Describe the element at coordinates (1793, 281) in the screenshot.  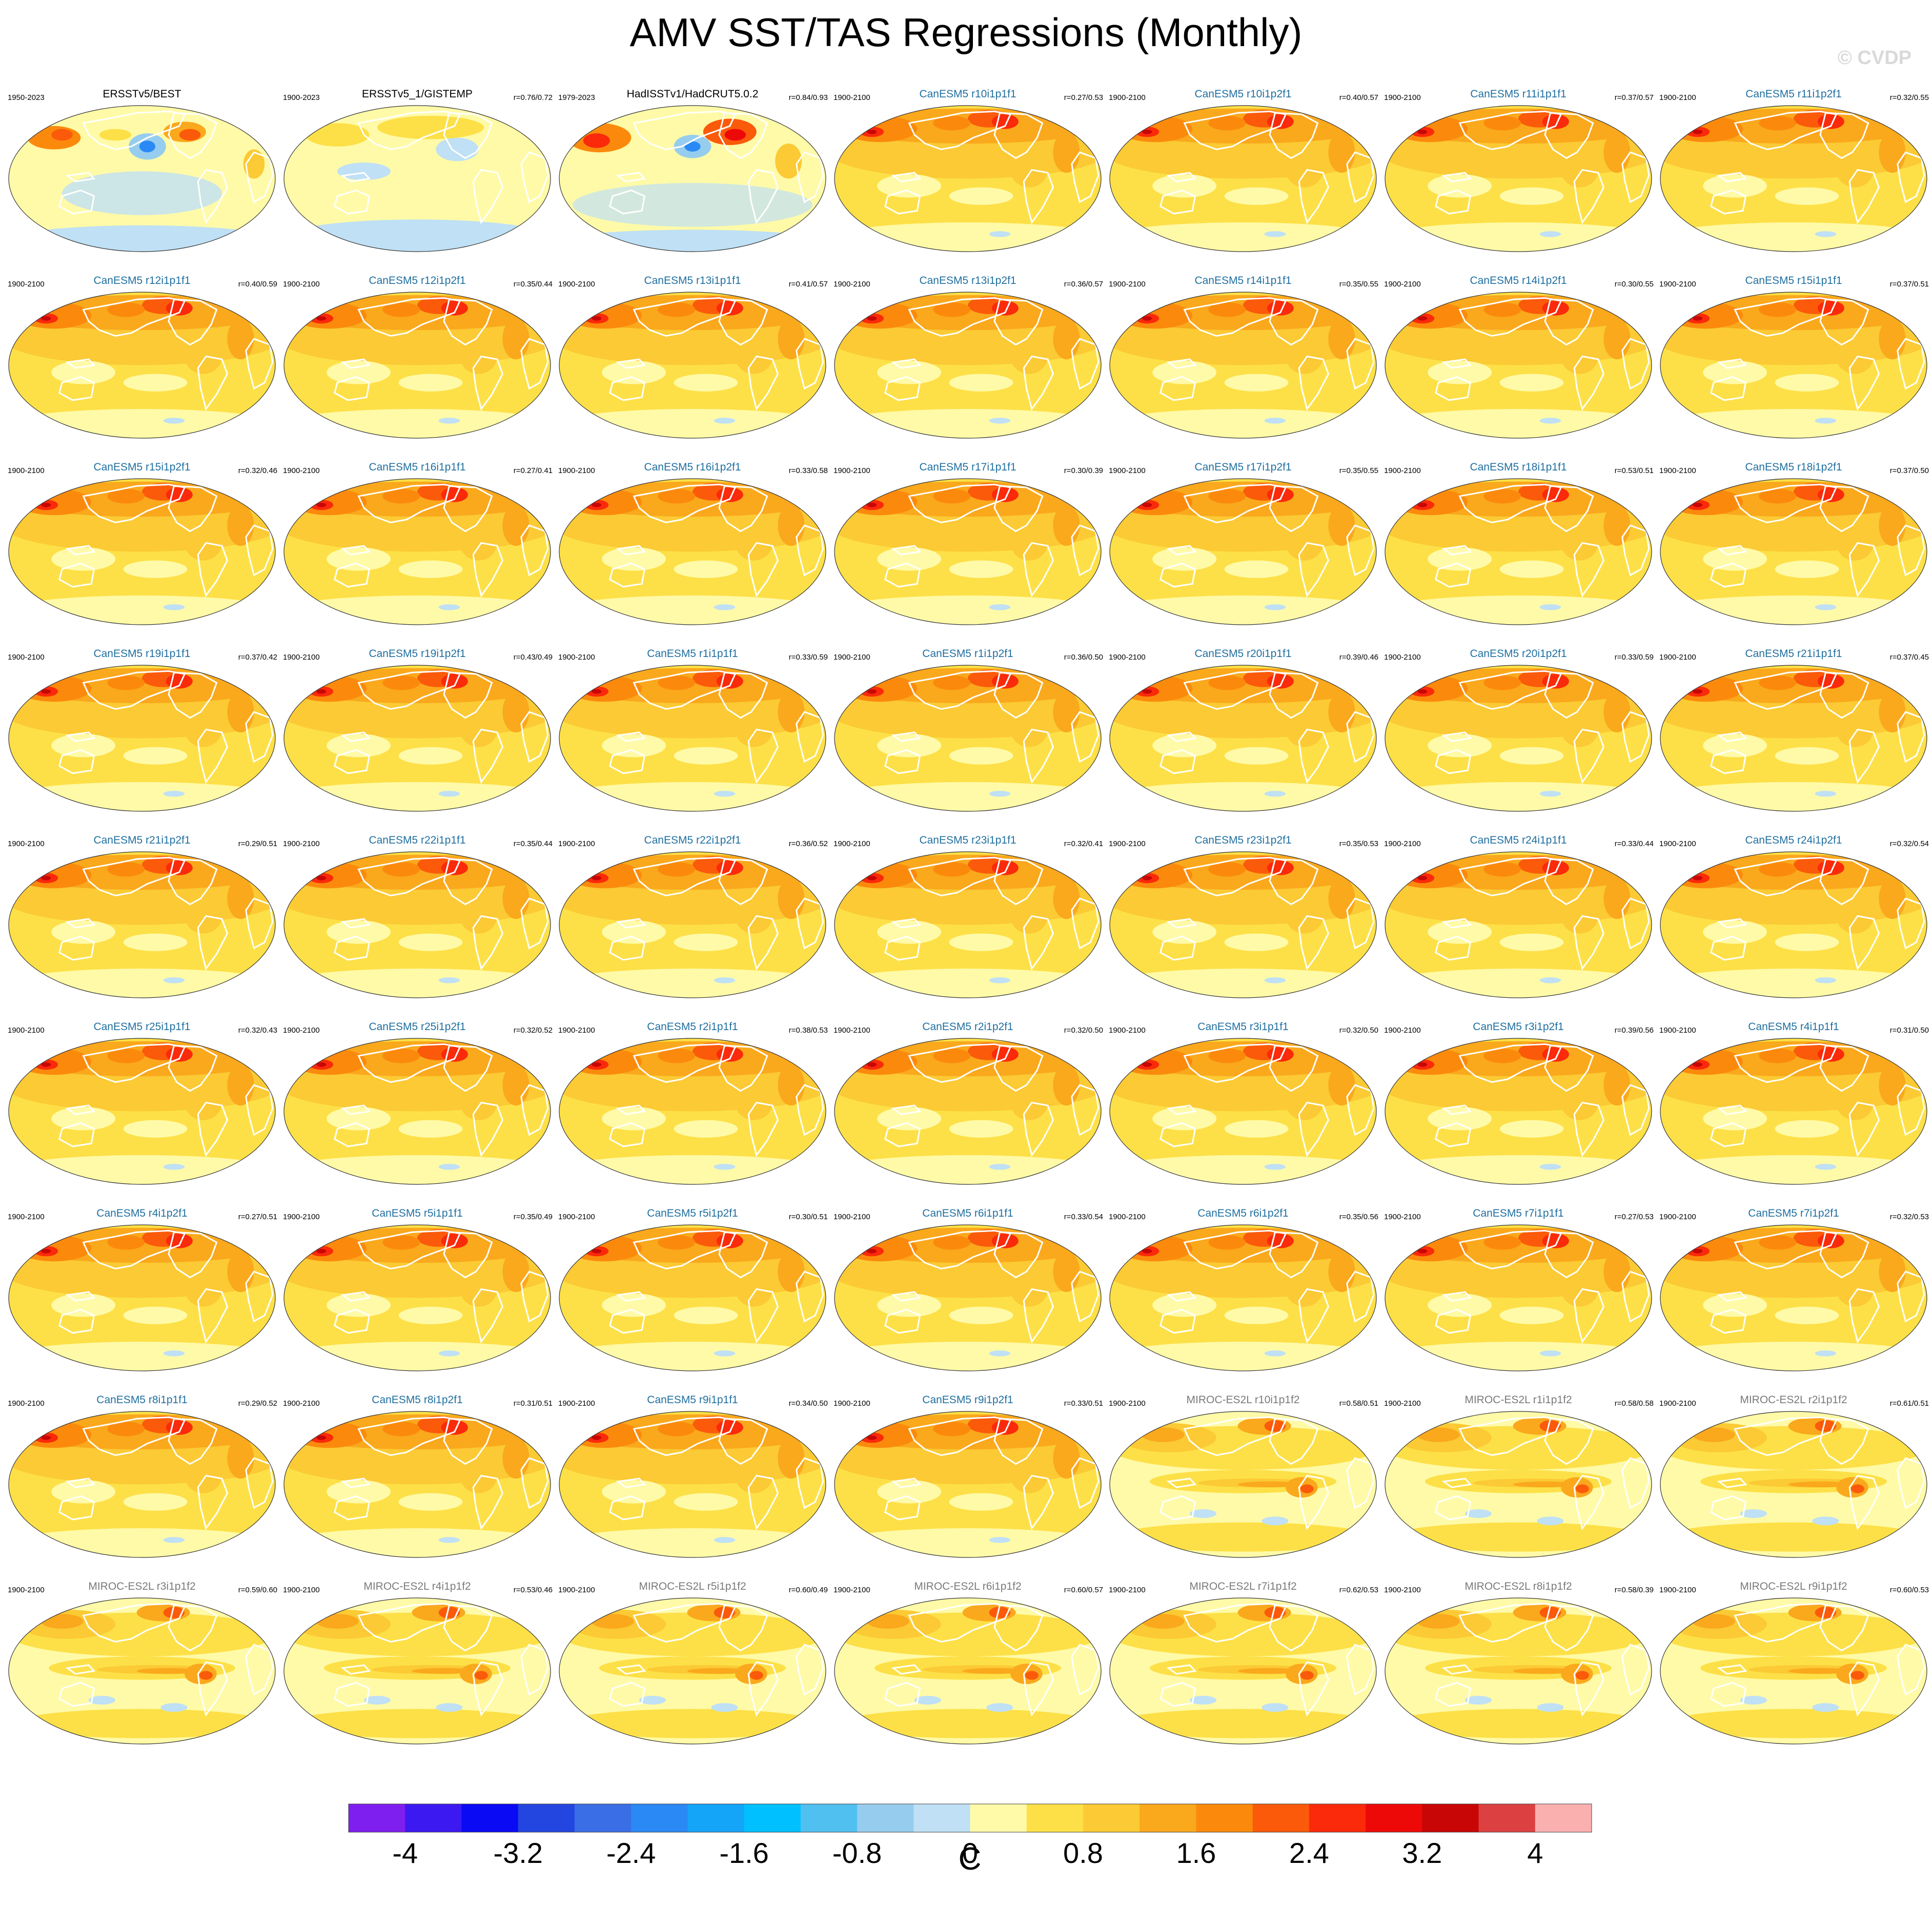
I see `panel-title: CanESM5 r15i1p1f1` at that location.